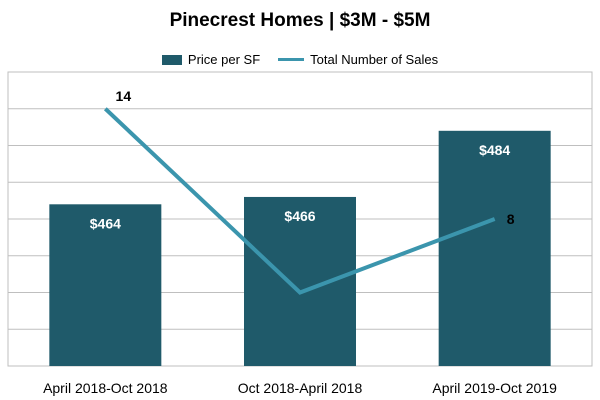  Describe the element at coordinates (291, 59) in the screenshot. I see `legend-swatch-line` at that location.